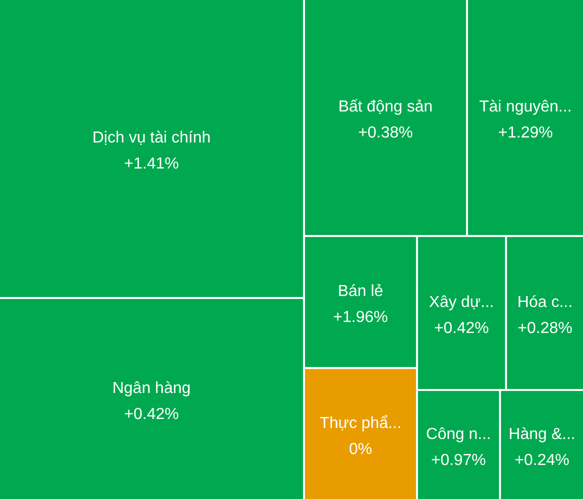 The width and height of the screenshot is (583, 499). I want to click on data-label: +0.28%, so click(545, 328).